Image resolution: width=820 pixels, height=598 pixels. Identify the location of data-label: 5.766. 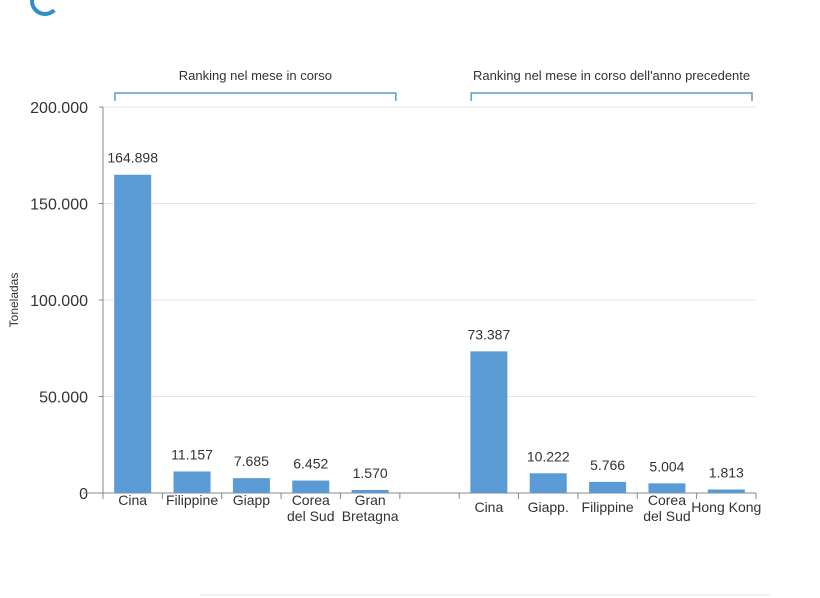
(607, 465).